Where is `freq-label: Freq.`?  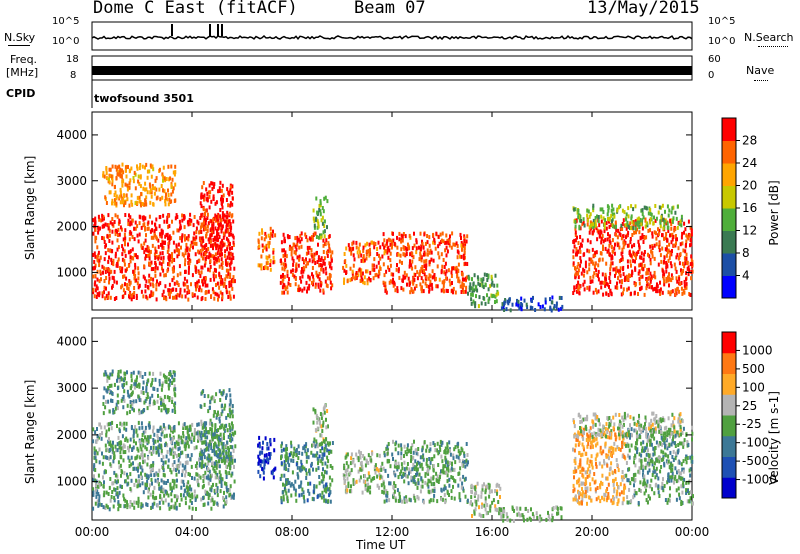
freq-label: Freq. is located at coordinates (24, 59).